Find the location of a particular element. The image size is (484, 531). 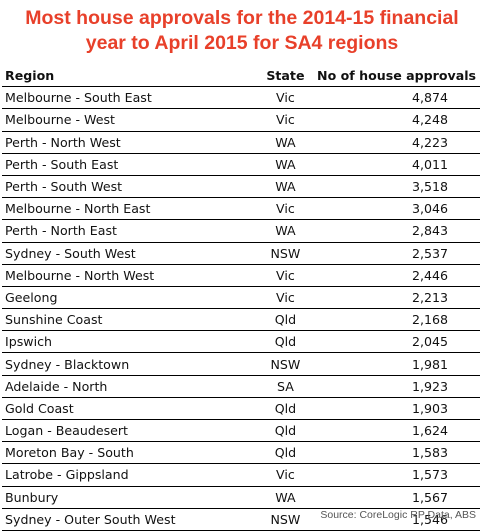

approvals-cell: 1,567 is located at coordinates (397, 497).